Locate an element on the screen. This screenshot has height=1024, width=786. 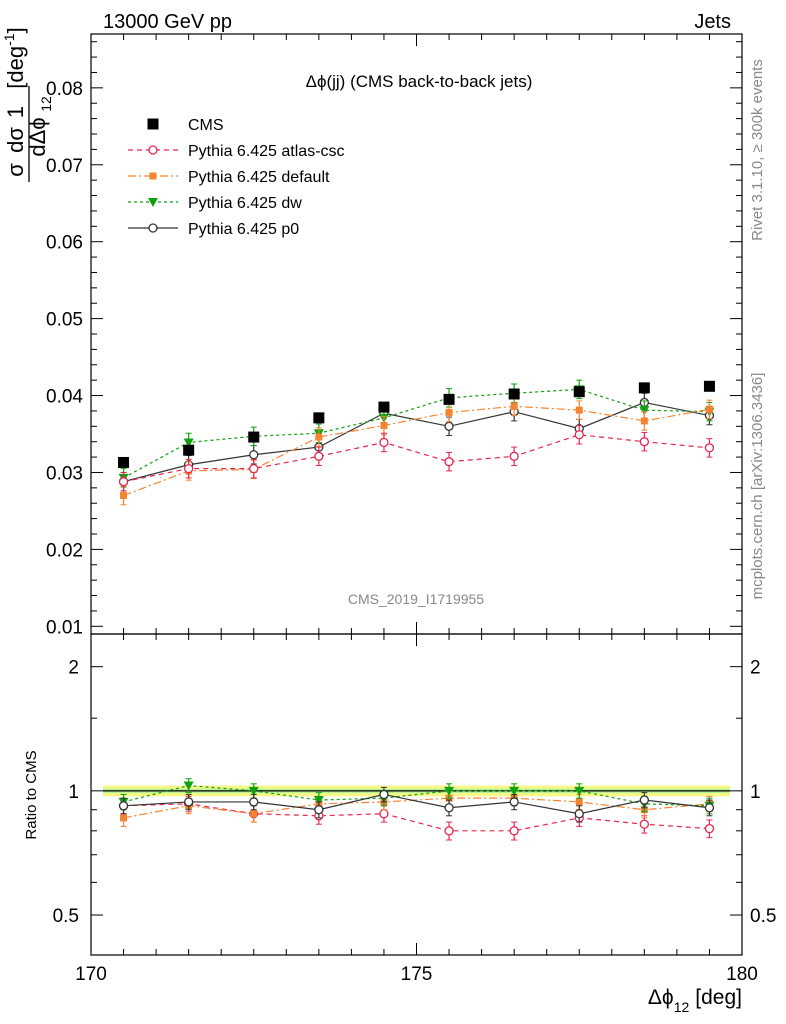
x-tick-label: 180 is located at coordinates (742, 974).